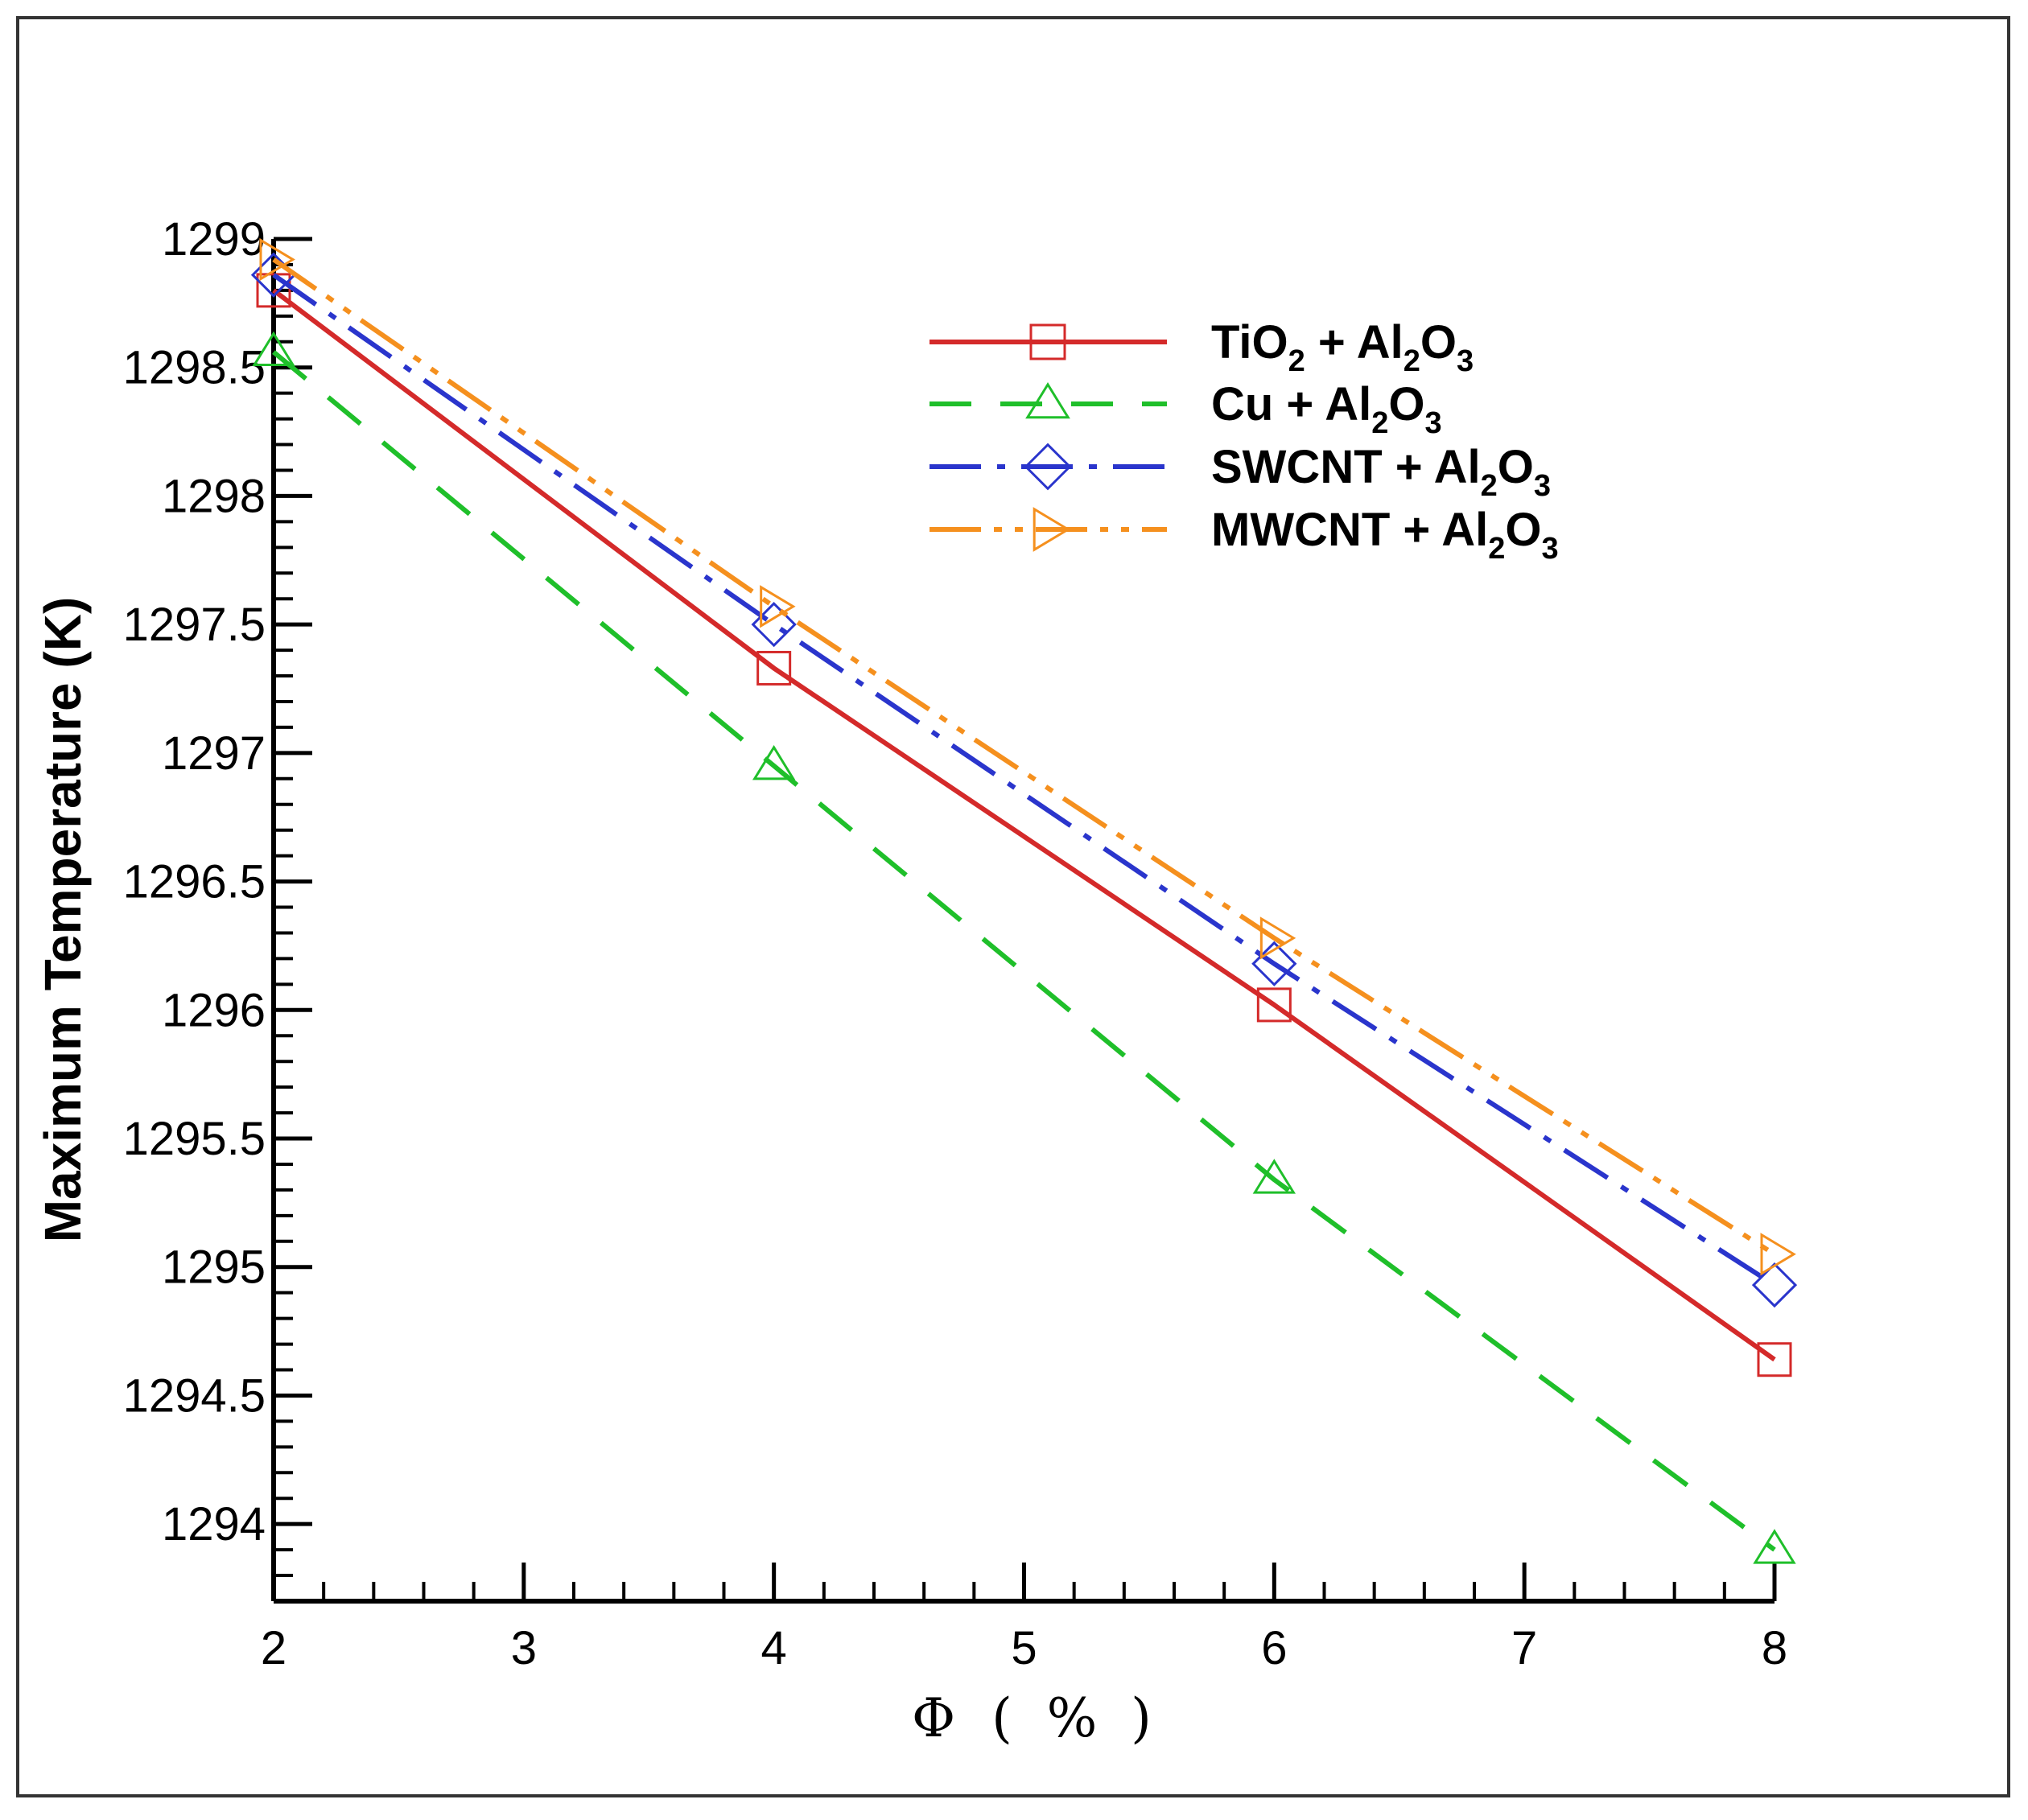 The width and height of the screenshot is (2028, 1820). Describe the element at coordinates (933, 1718) in the screenshot. I see `x-axis-title-symbol: Φ` at that location.